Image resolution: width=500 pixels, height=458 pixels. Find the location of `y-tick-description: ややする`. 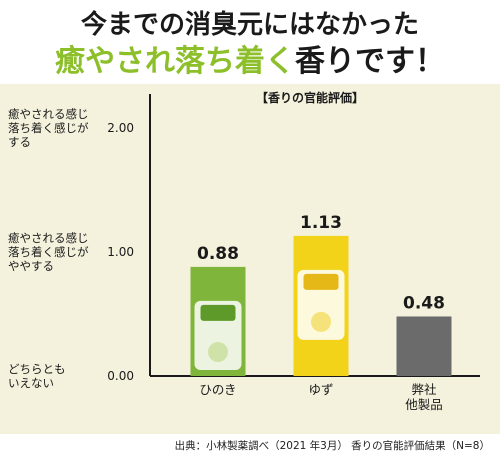

y-tick-description: ややする is located at coordinates (31, 266).